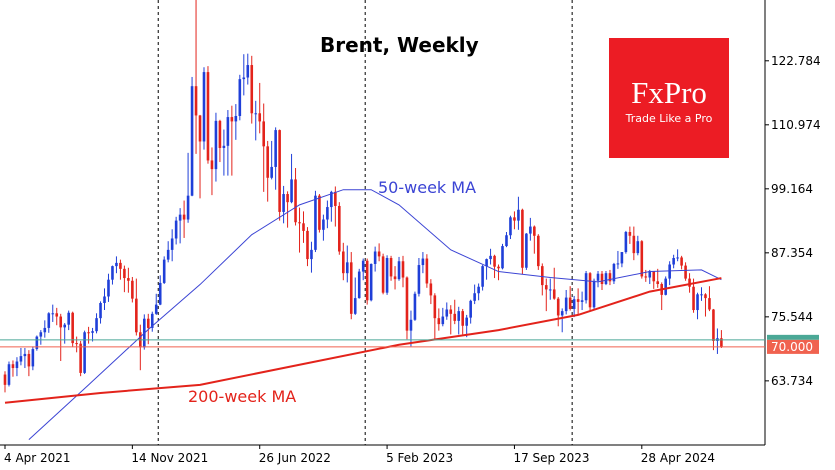  I want to click on x-tick-label: 28 Apr 2024, so click(678, 458).